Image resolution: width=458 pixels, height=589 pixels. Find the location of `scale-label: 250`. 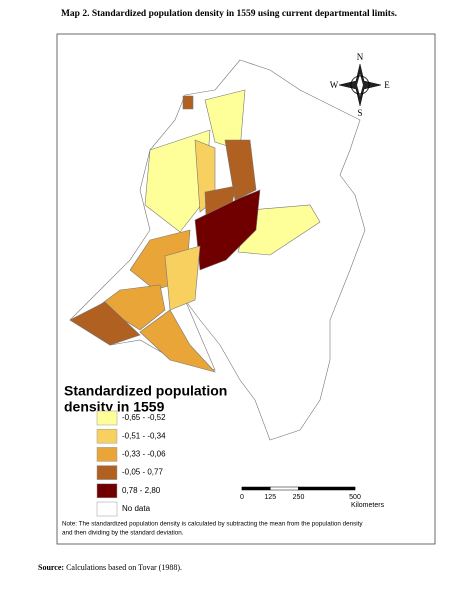

scale-label: 250 is located at coordinates (299, 497).